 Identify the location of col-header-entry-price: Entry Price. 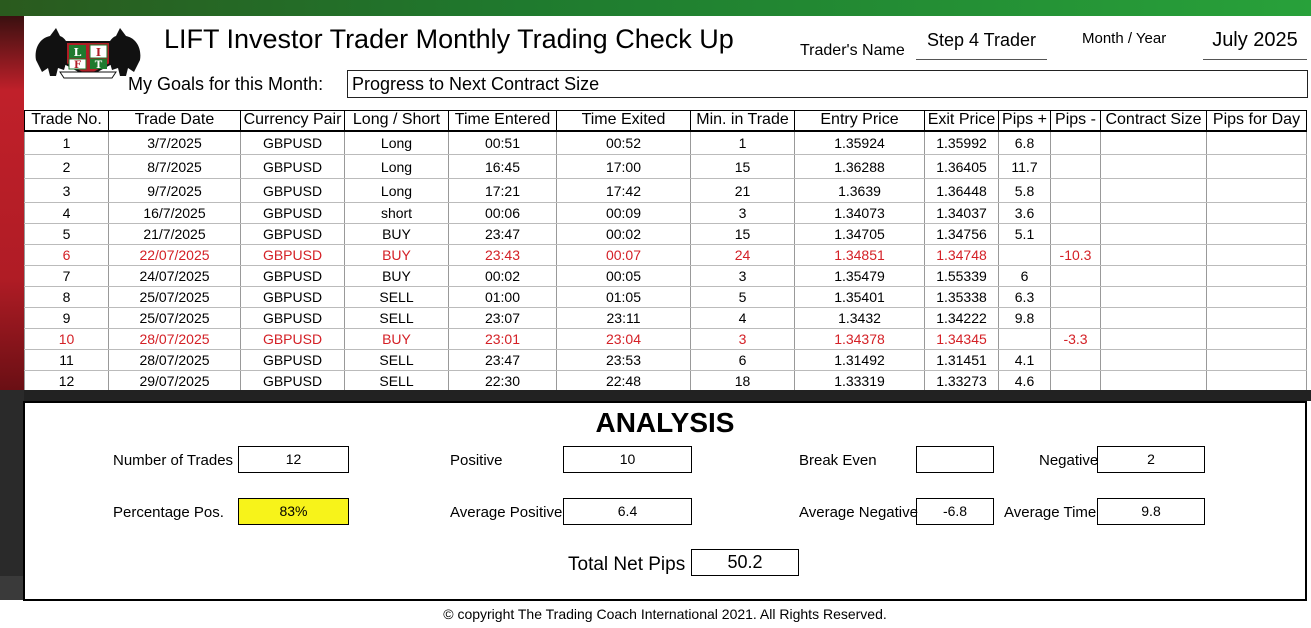
(859, 121).